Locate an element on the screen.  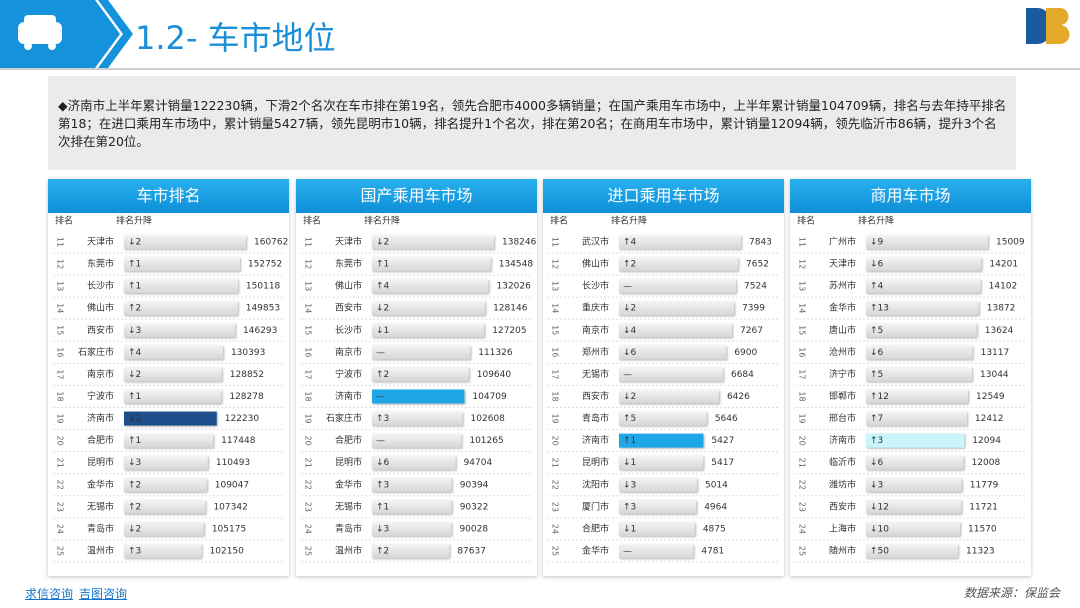
value-label: 14102 is located at coordinates (1003, 287).